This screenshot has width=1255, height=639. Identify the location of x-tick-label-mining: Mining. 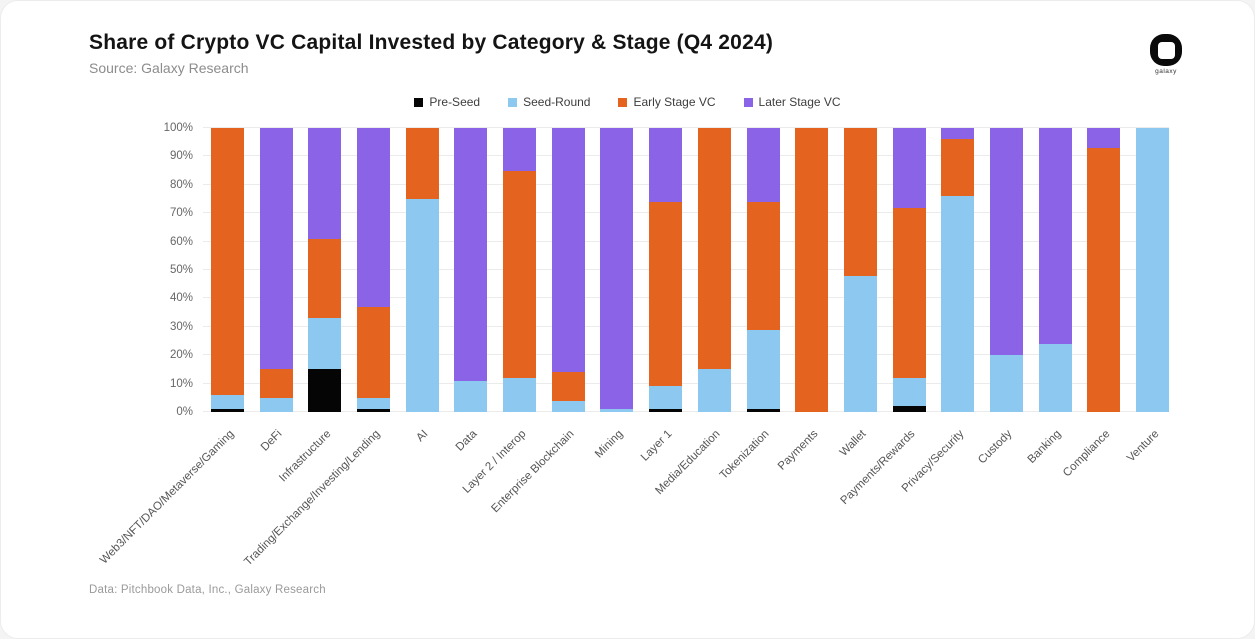
(609, 444).